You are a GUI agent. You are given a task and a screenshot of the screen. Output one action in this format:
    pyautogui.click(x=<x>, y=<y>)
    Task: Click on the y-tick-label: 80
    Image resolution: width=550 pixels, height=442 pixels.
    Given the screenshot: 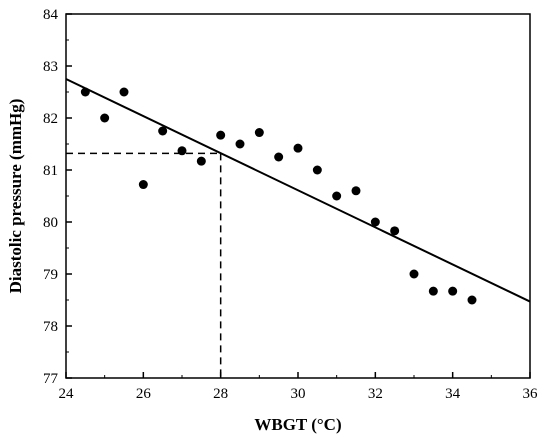 What is the action you would take?
    pyautogui.click(x=50, y=223)
    